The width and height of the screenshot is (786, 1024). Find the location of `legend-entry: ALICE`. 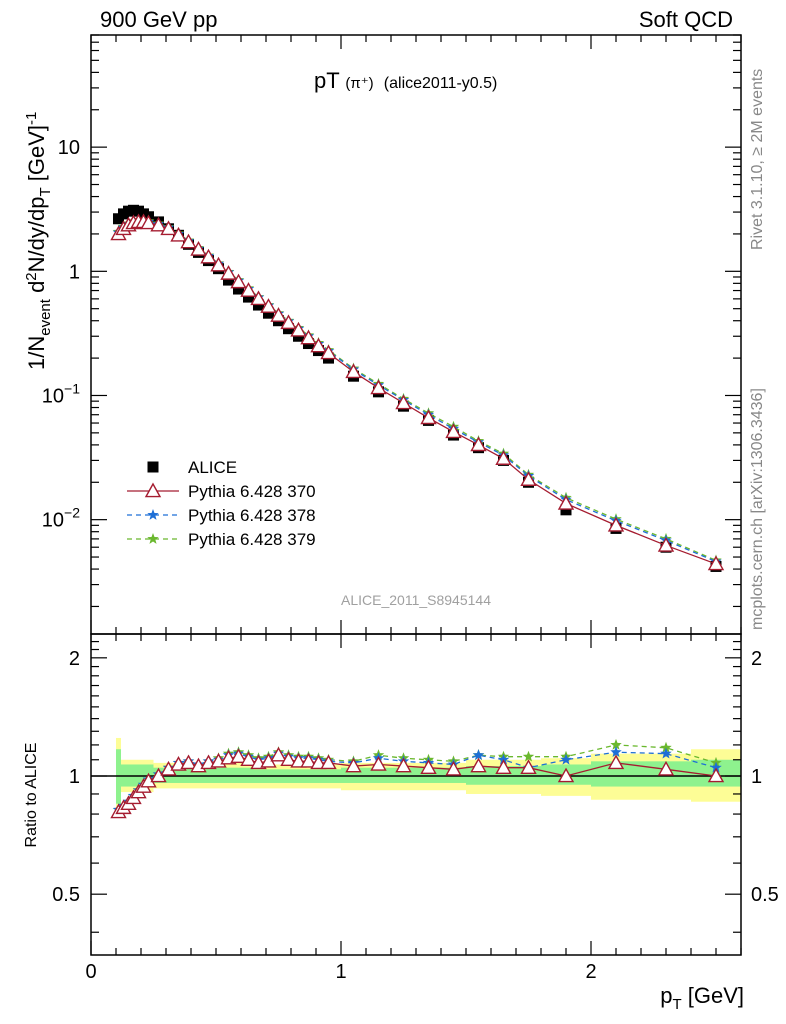

legend-entry: ALICE is located at coordinates (192, 467).